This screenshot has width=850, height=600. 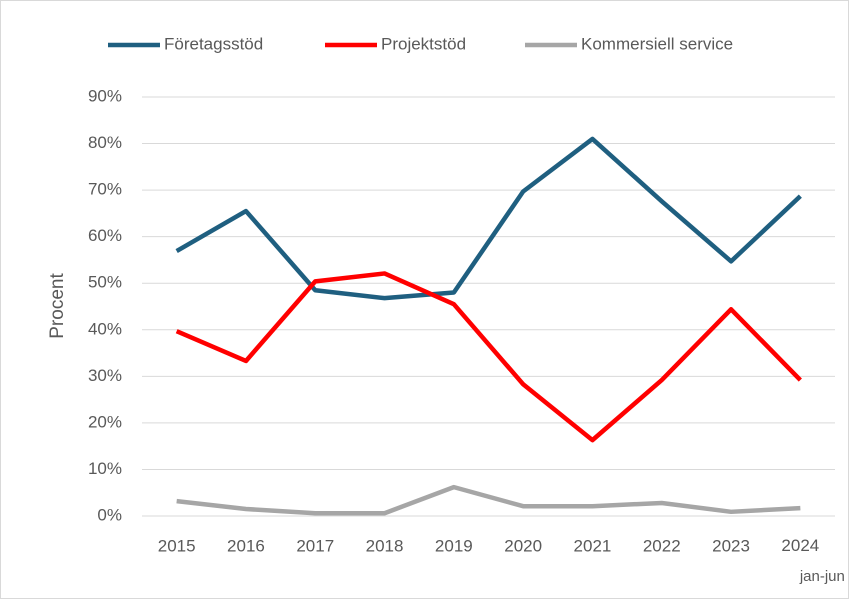 What do you see at coordinates (812, 560) in the screenshot?
I see `x-tick-label: 2024 jan-jun` at bounding box center [812, 560].